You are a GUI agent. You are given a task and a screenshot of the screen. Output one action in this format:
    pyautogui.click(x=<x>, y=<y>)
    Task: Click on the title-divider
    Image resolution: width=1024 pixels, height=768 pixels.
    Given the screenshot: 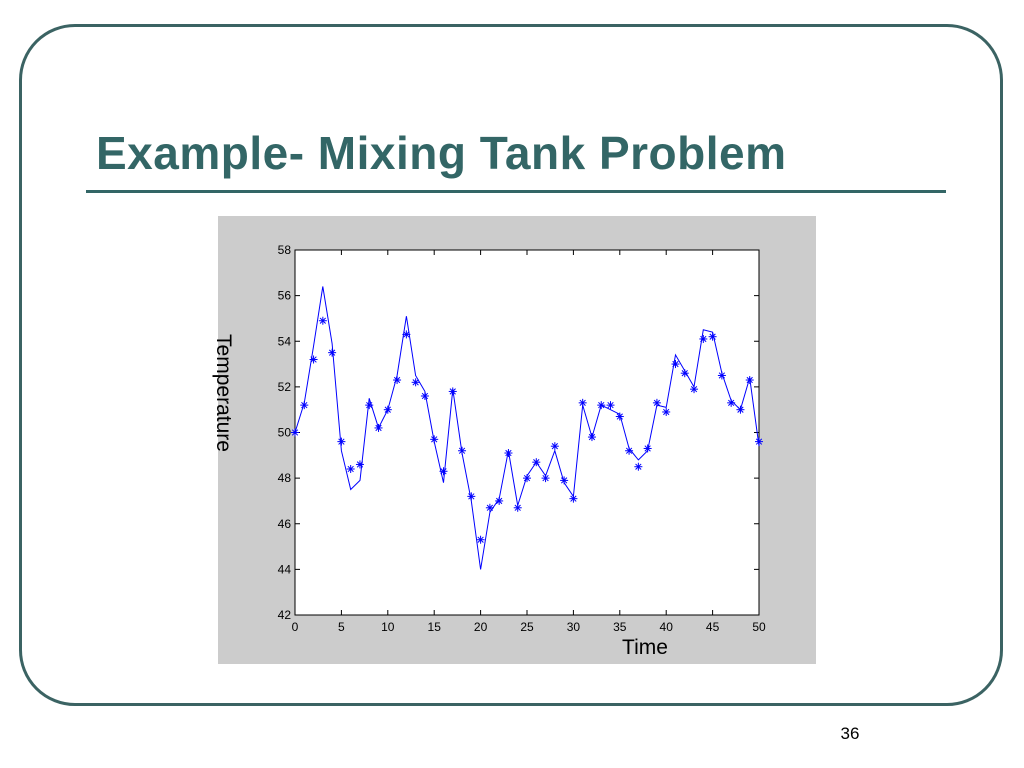 What is the action you would take?
    pyautogui.click(x=516, y=191)
    